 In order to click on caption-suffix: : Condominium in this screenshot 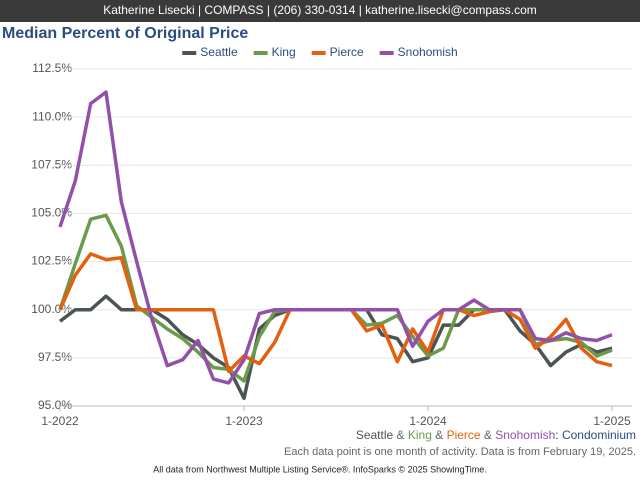, I will do `click(595, 435)`.